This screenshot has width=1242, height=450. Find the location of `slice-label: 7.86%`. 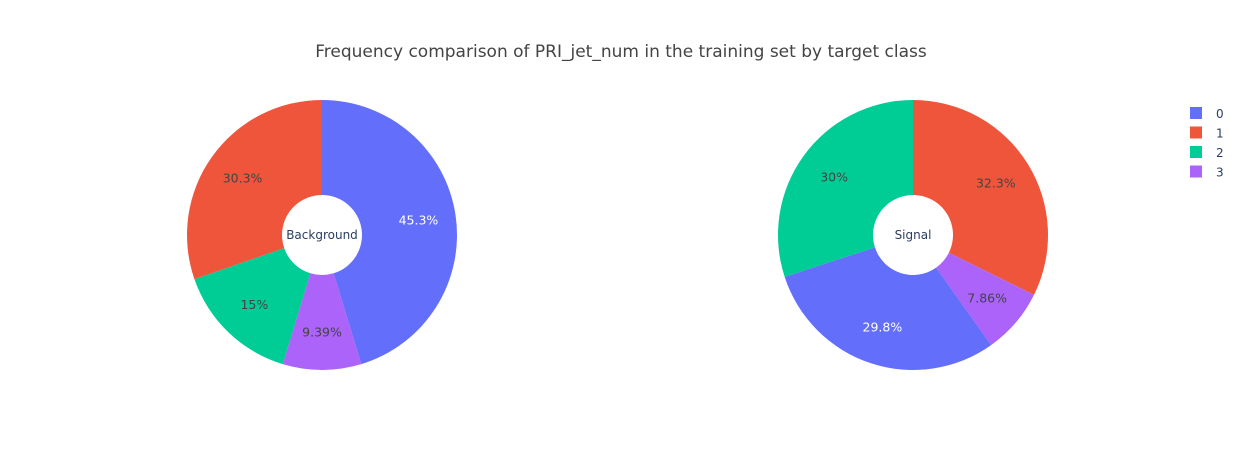

slice-label: 7.86% is located at coordinates (987, 297).